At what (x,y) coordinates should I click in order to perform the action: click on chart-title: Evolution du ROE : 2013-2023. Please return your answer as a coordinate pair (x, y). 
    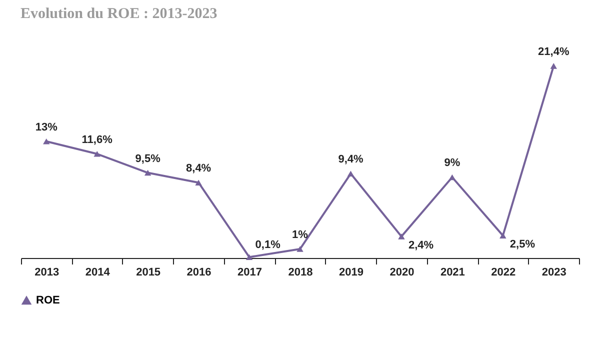
    Looking at the image, I should click on (119, 14).